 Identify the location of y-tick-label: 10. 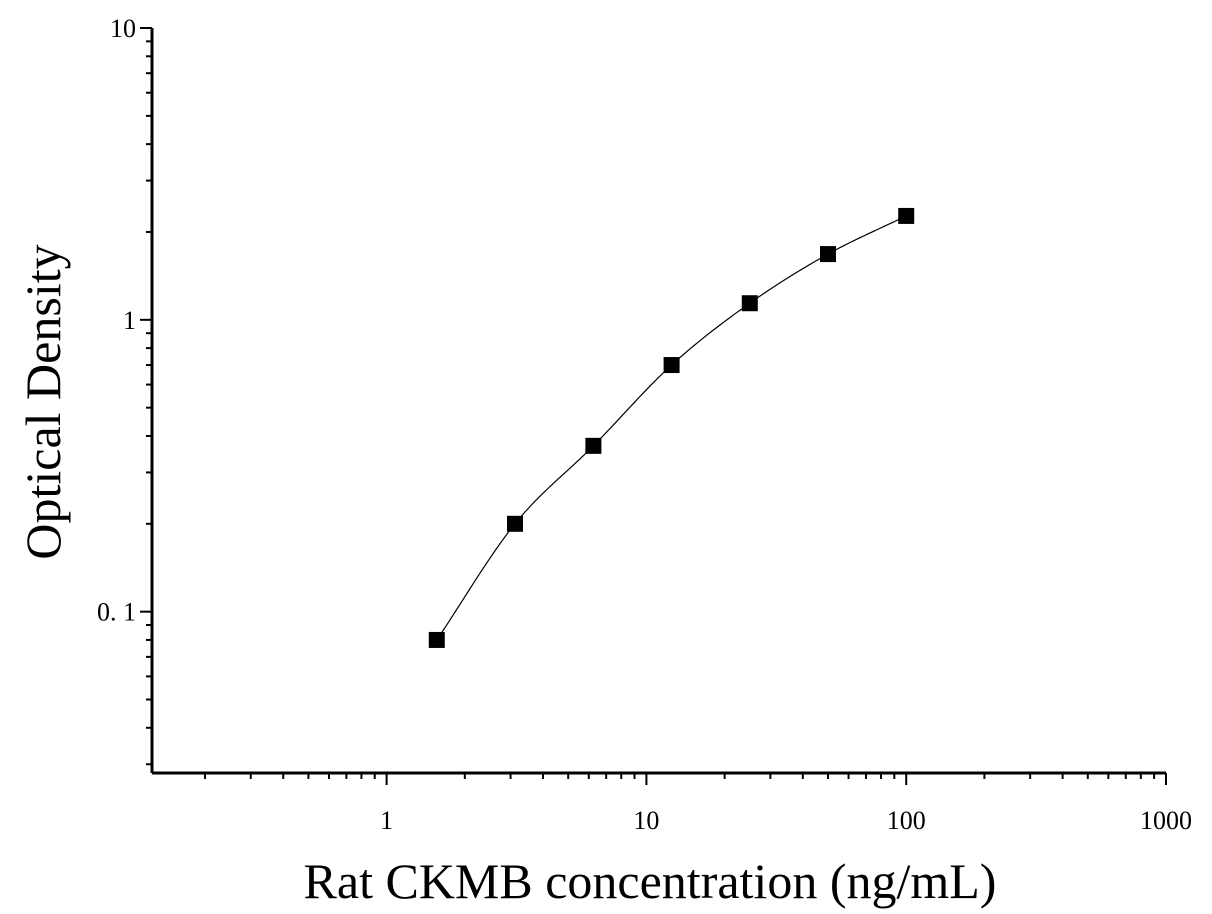
(123, 28).